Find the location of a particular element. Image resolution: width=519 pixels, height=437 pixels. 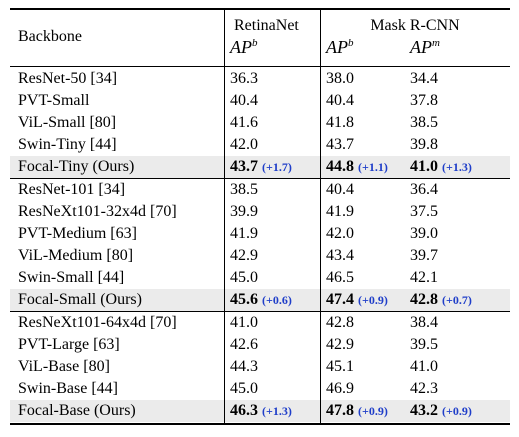

header-mask-rcnn: Mask R-CNN is located at coordinates (415, 25).